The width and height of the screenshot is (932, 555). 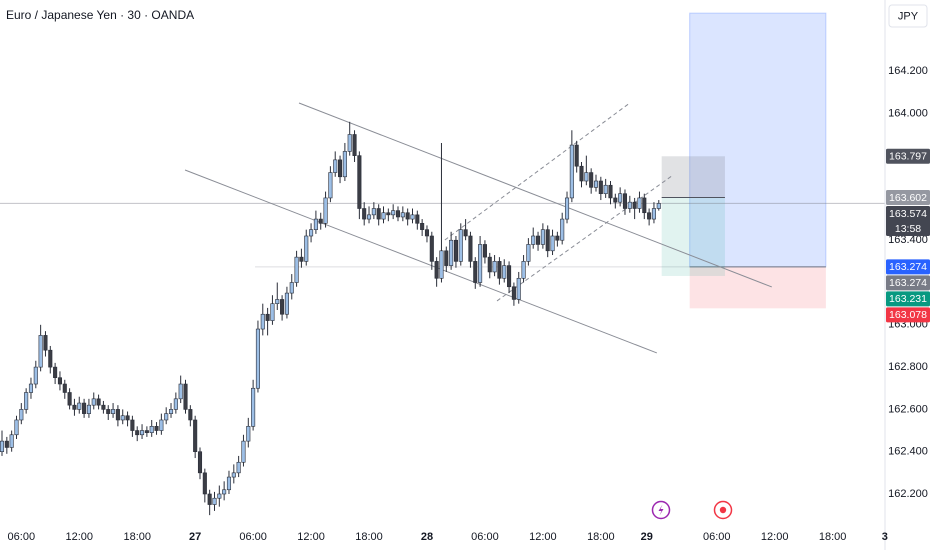 What do you see at coordinates (908, 229) in the screenshot?
I see `countdown-label: 13:58` at bounding box center [908, 229].